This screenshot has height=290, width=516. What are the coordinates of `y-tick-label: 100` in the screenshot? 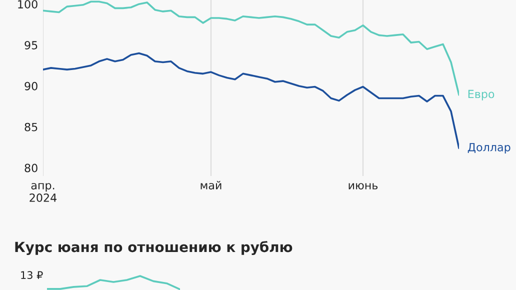 It's located at (28, 4).